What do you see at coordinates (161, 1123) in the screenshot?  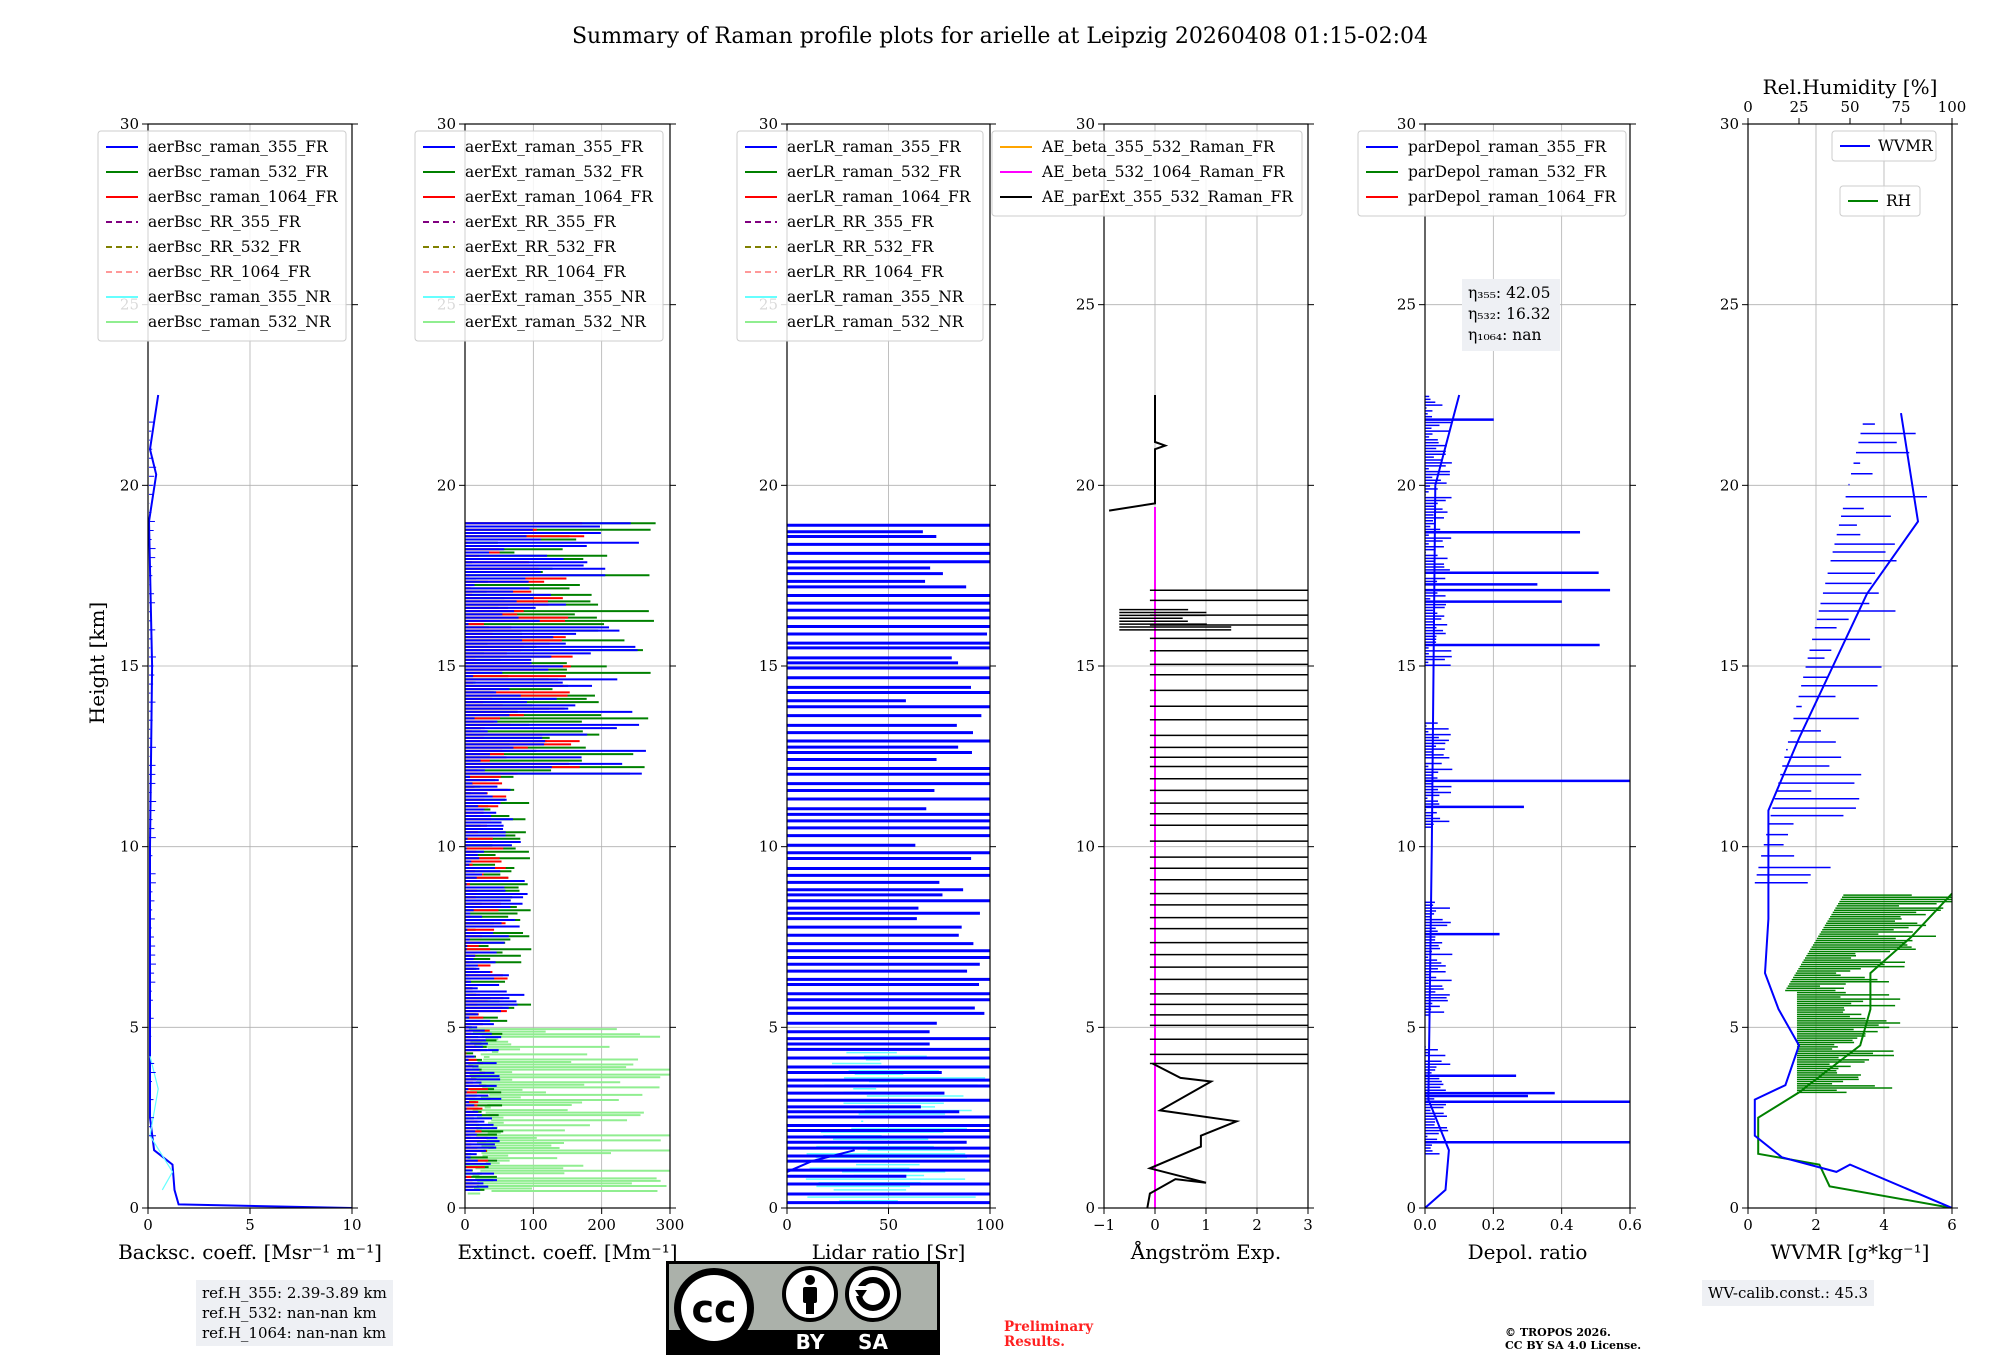 I see `series-aerBsc_raman_355_NR` at bounding box center [161, 1123].